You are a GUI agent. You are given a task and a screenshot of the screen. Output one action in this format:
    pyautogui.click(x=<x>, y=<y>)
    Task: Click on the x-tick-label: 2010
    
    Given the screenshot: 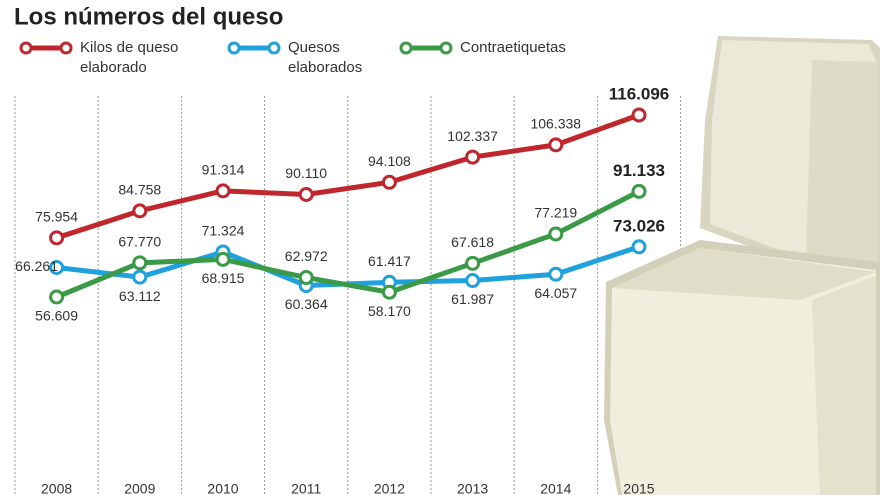 What is the action you would take?
    pyautogui.click(x=222, y=488)
    